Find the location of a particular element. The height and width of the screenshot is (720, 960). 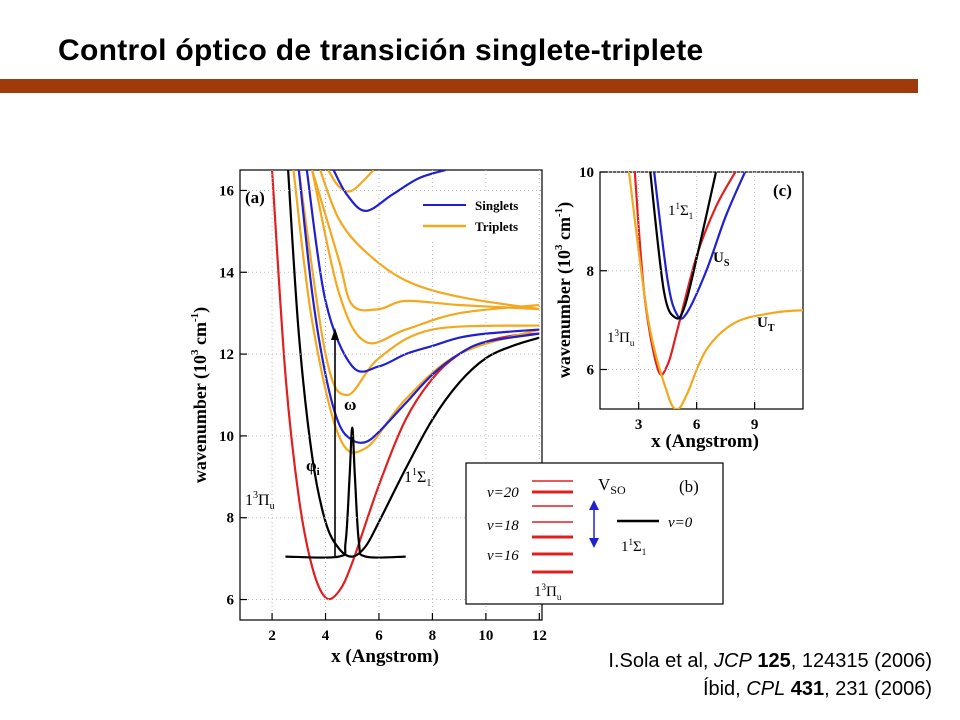

legend: Singlets Triplets is located at coordinates (476, 216).